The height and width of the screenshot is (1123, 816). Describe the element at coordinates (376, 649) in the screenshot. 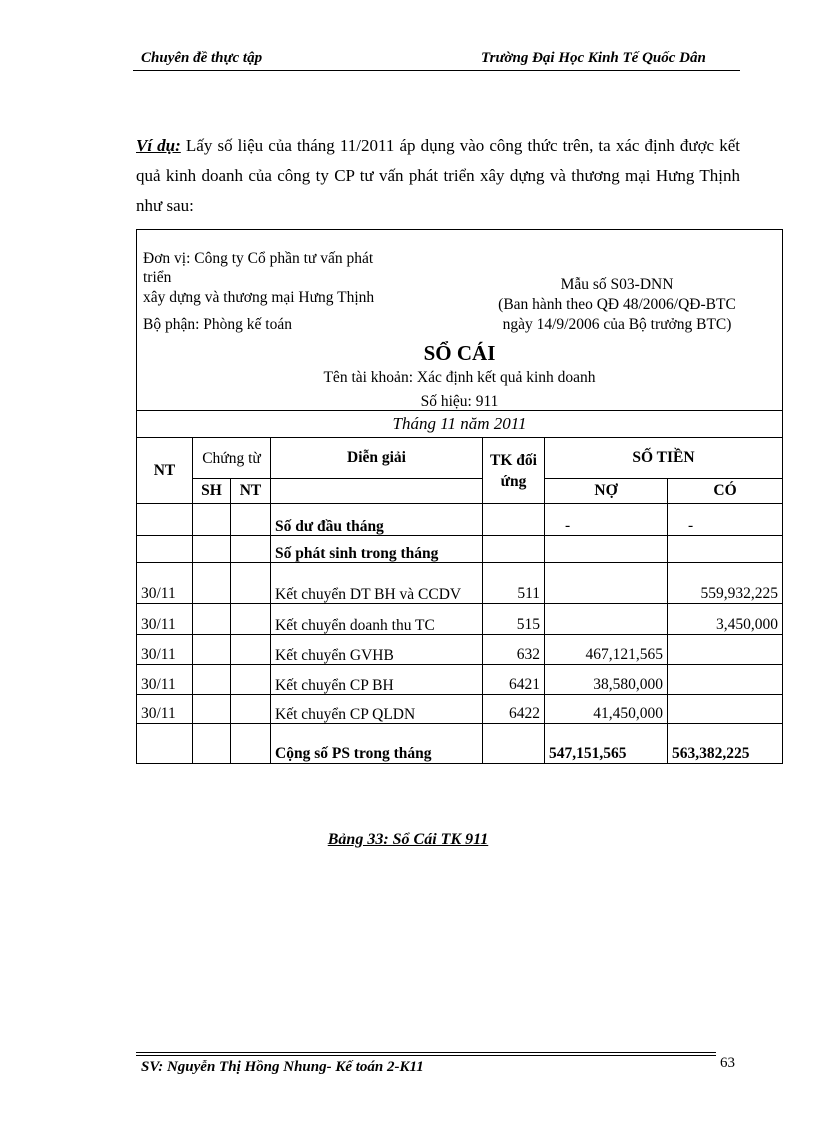

I see `cell-desc: Kết chuyển GVHB` at that location.